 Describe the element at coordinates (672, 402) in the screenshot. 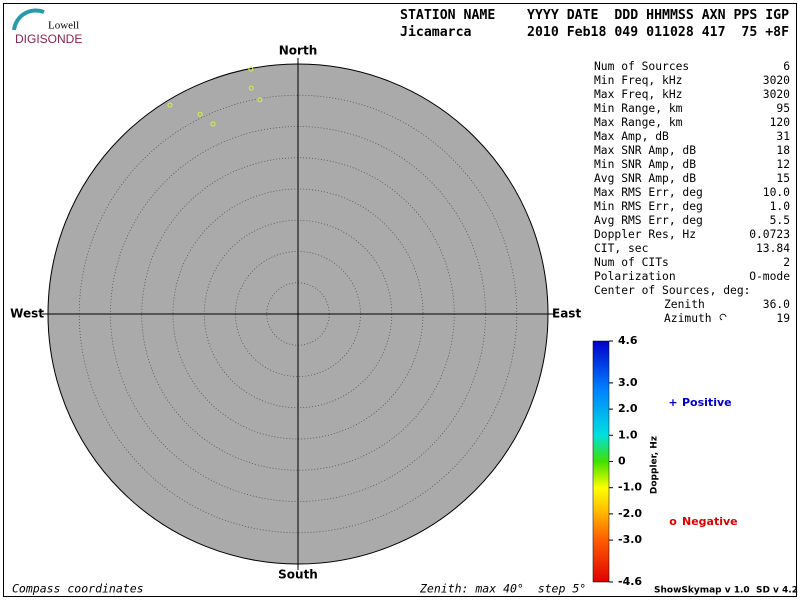

I see `legend-symbol: +` at that location.